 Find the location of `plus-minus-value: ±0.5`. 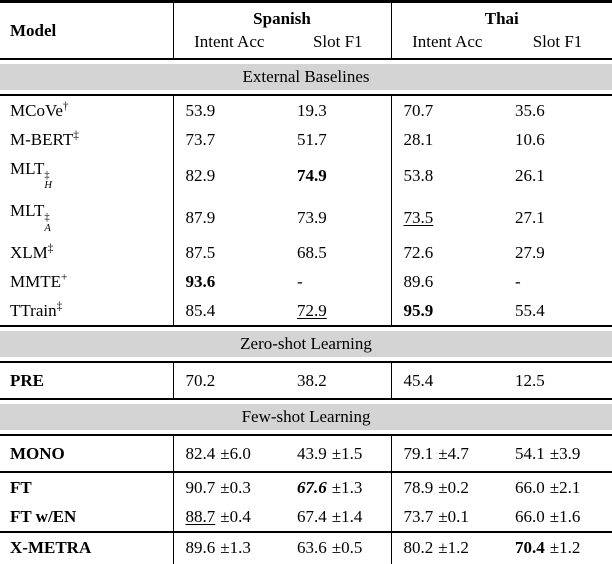

plus-minus-value: ±0.5 is located at coordinates (347, 548).